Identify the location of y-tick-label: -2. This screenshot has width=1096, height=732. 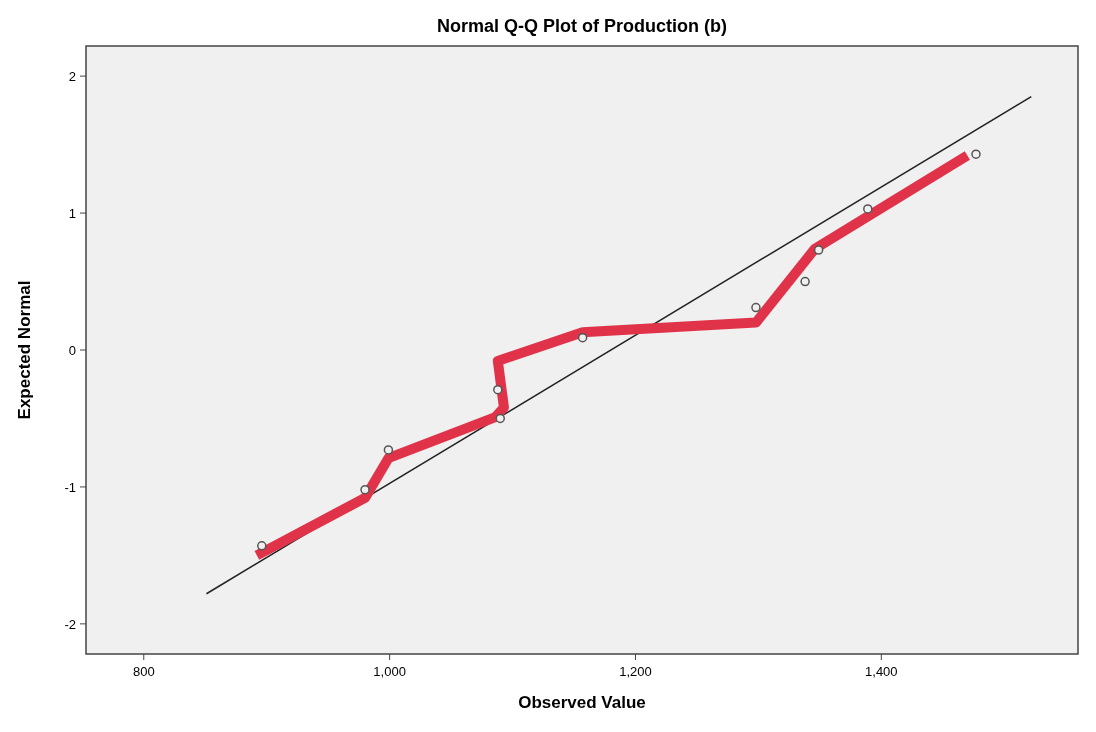
(70, 624).